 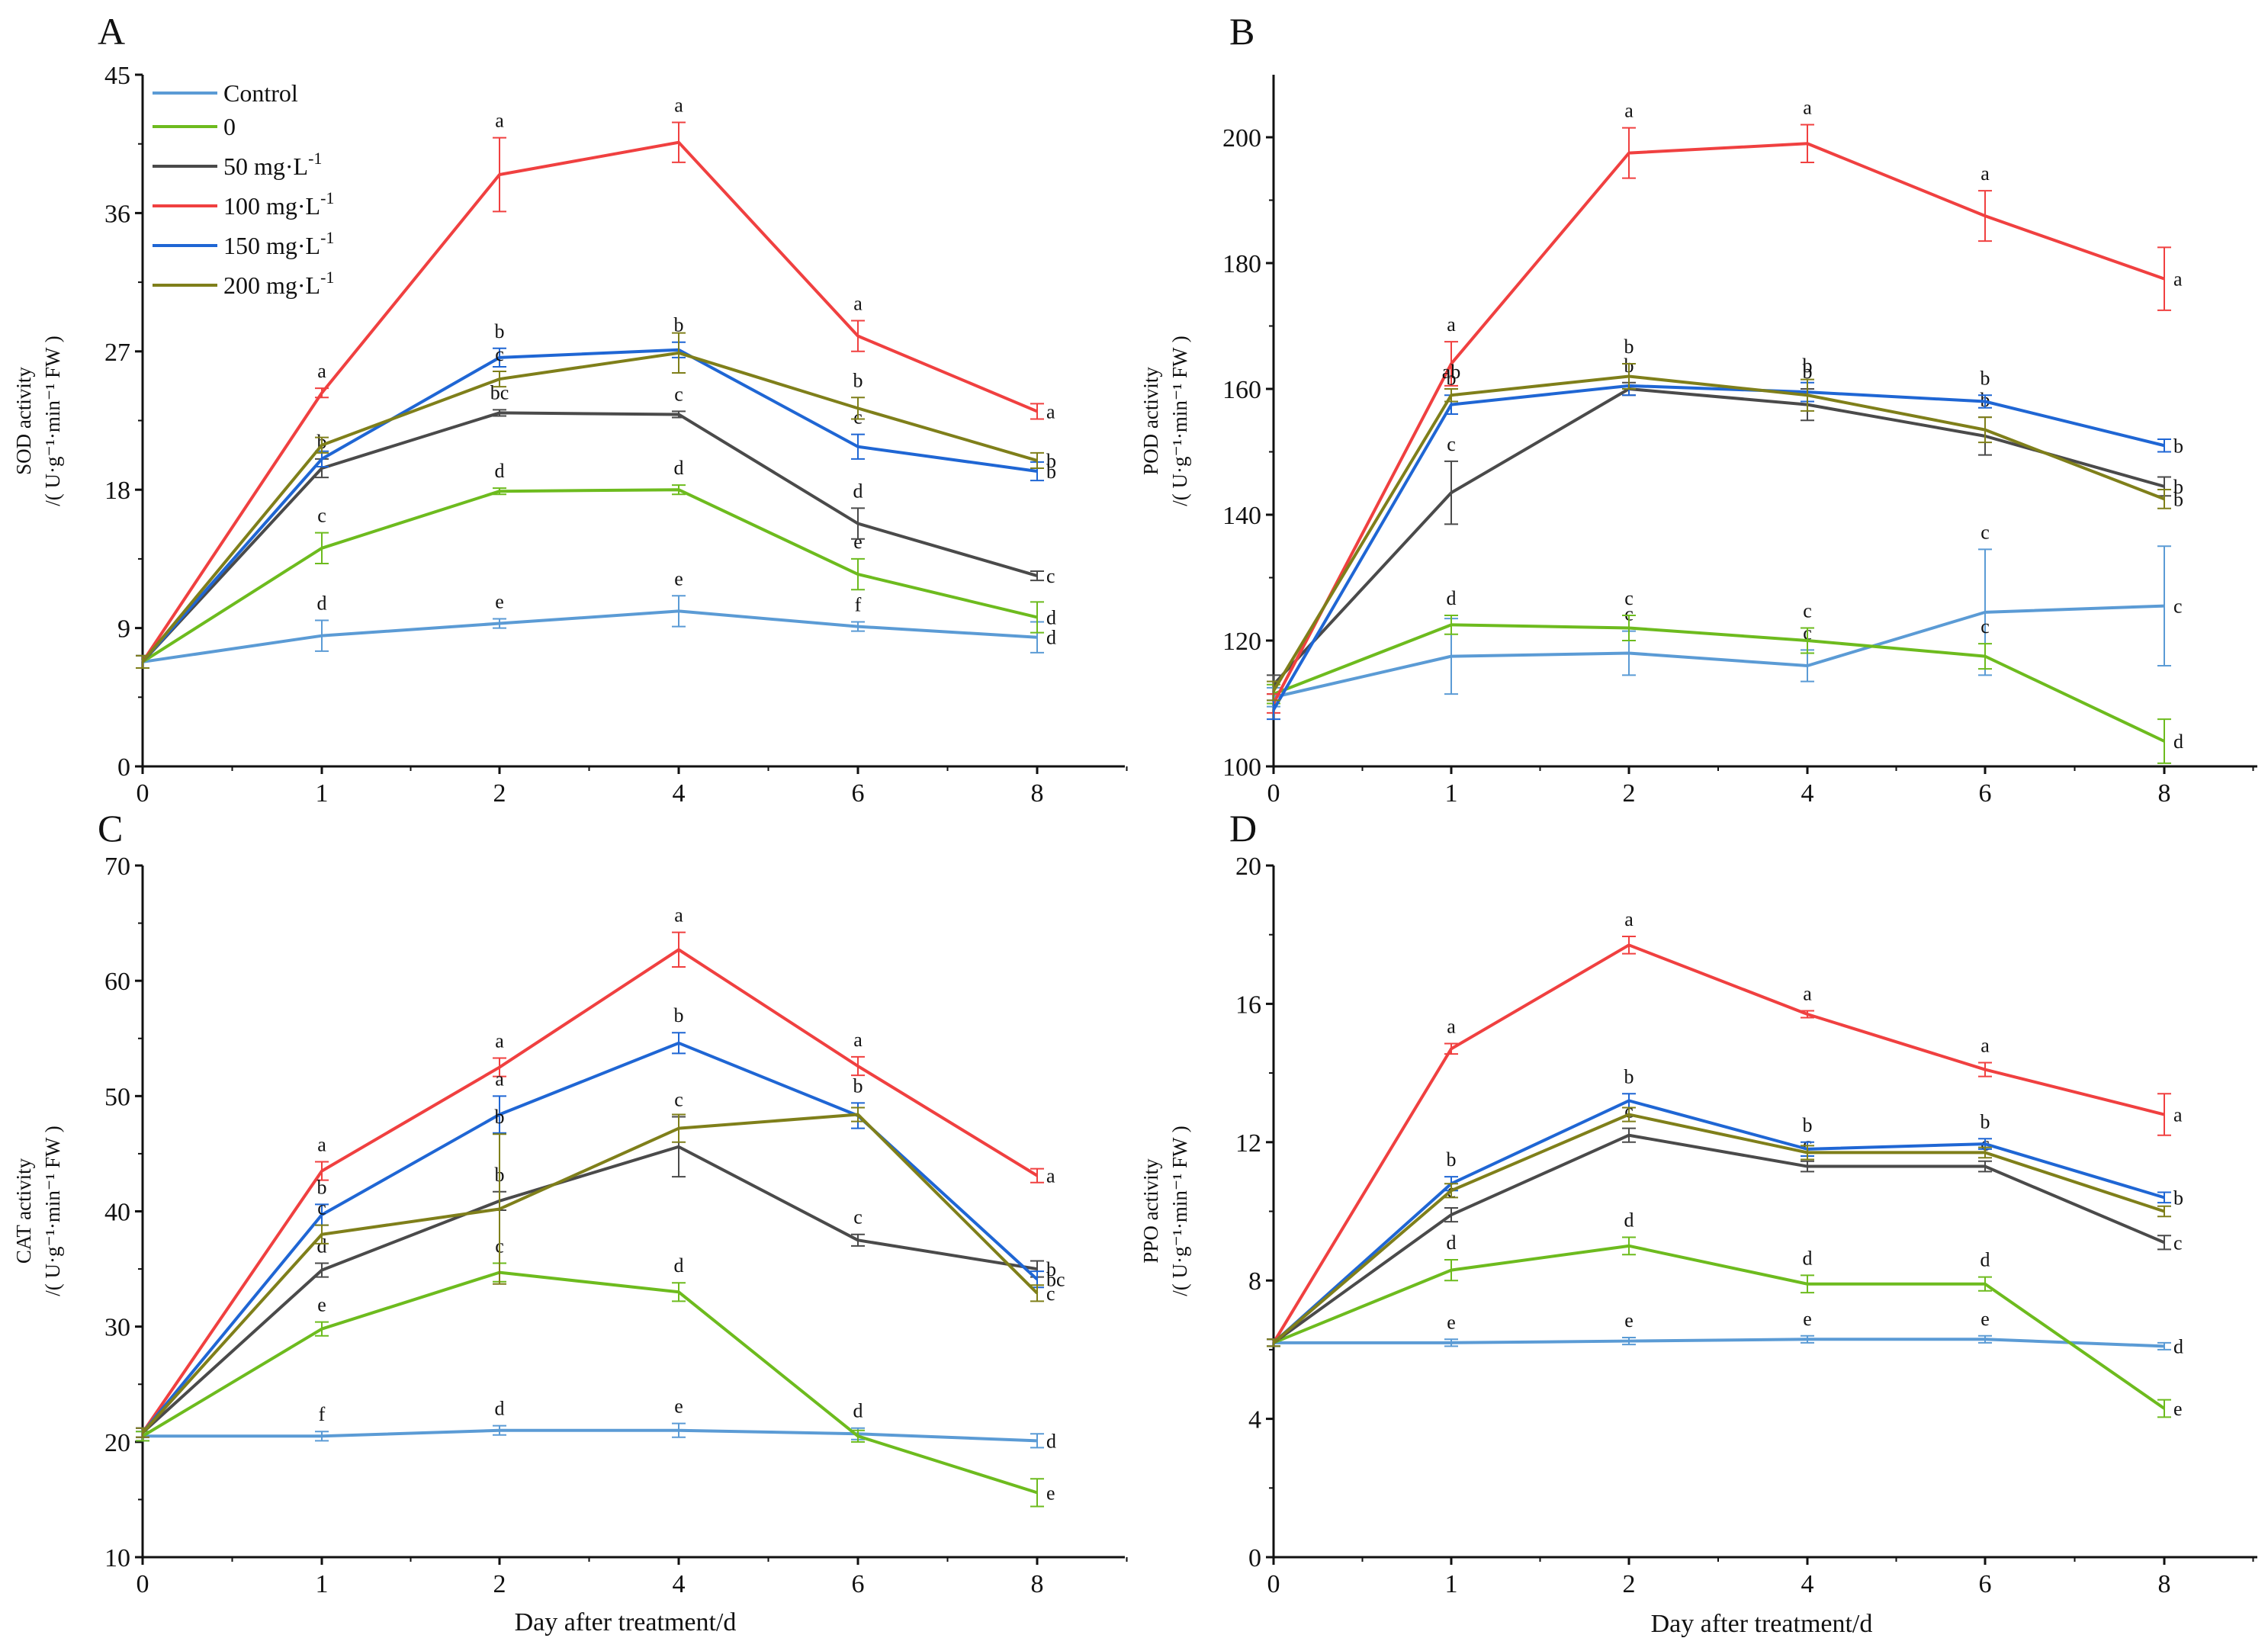 What do you see at coordinates (1241, 390) in the screenshot?
I see `y-tick-label: 160` at bounding box center [1241, 390].